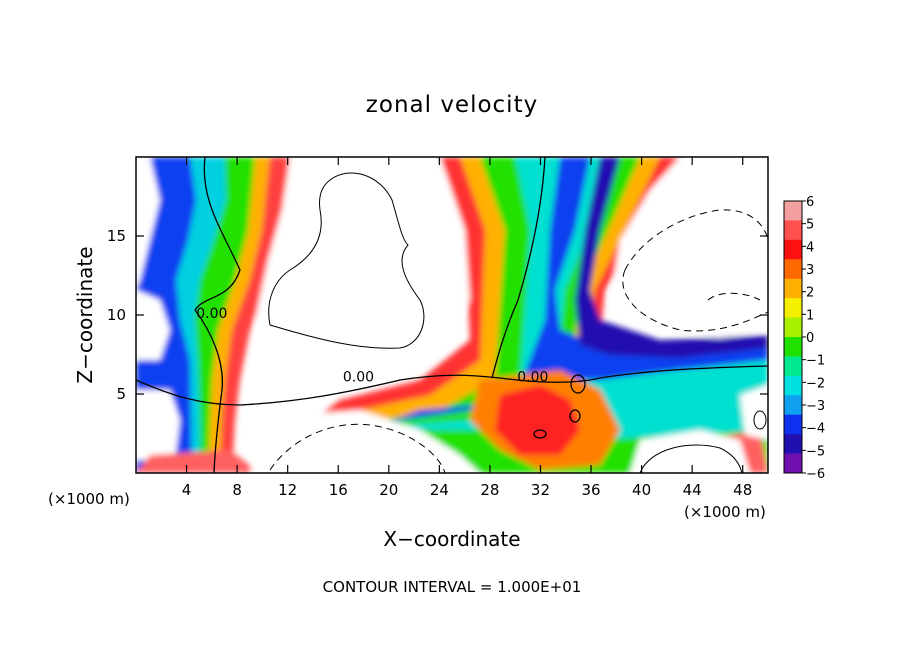 The width and height of the screenshot is (904, 654). I want to click on contour-zero-middle, so click(452, 385).